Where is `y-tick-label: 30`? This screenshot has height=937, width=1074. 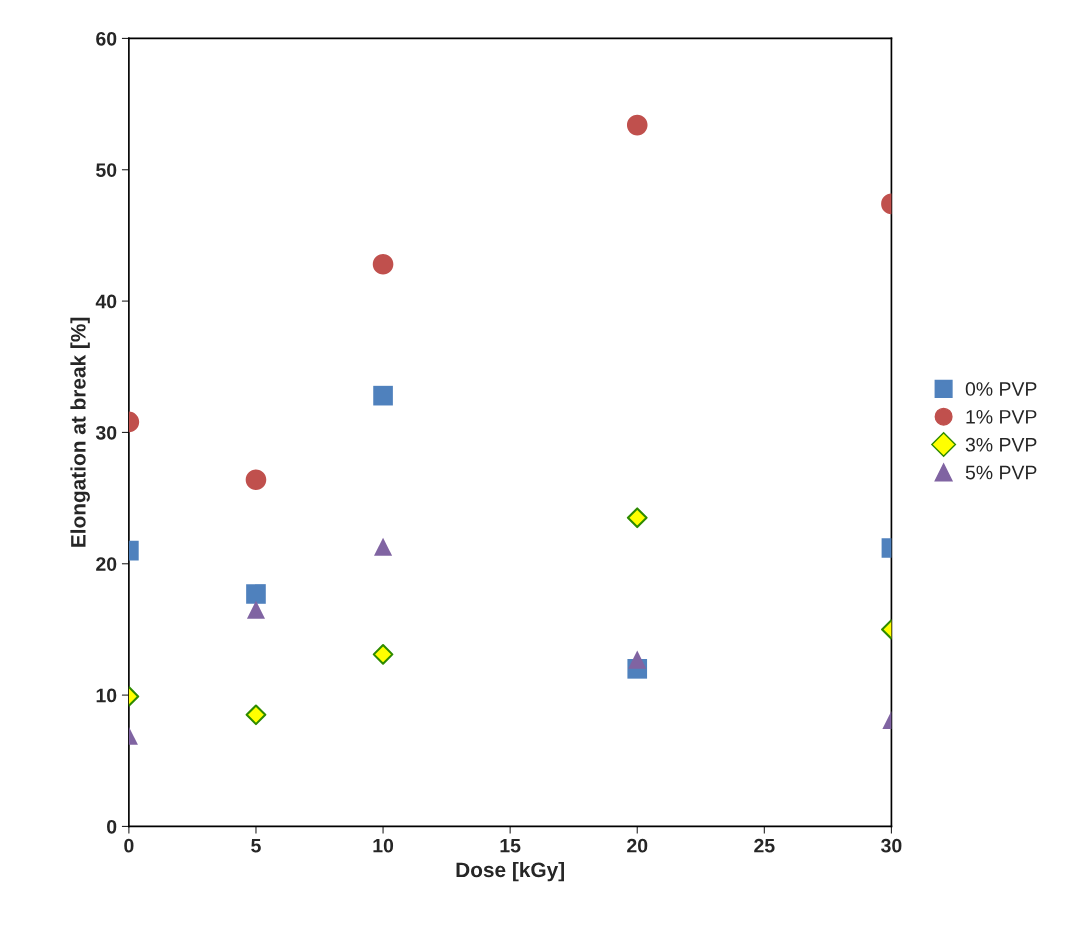
y-tick-label: 30 is located at coordinates (106, 432).